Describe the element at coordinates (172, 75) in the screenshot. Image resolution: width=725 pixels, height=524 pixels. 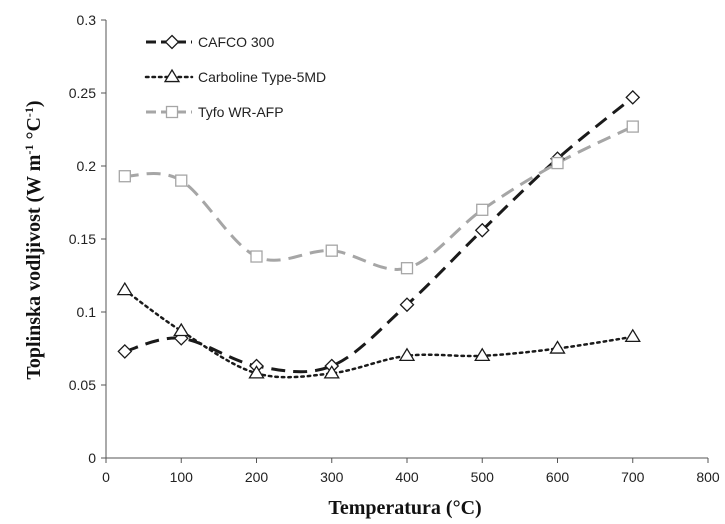
I see `legend-marker-triangle` at that location.